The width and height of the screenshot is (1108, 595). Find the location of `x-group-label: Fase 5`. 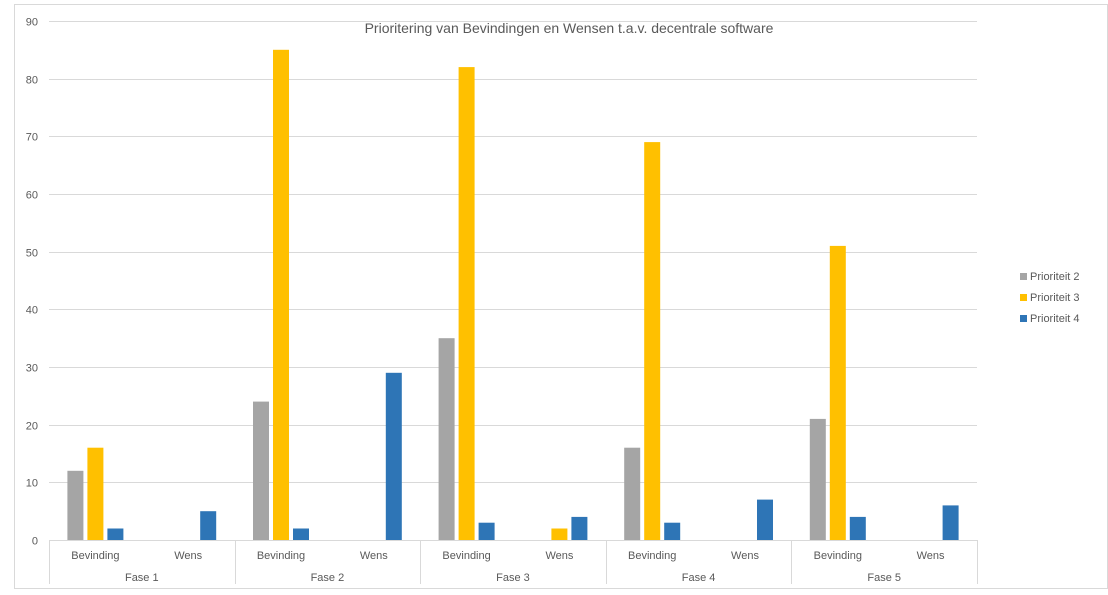

x-group-label: Fase 5 is located at coordinates (884, 578).